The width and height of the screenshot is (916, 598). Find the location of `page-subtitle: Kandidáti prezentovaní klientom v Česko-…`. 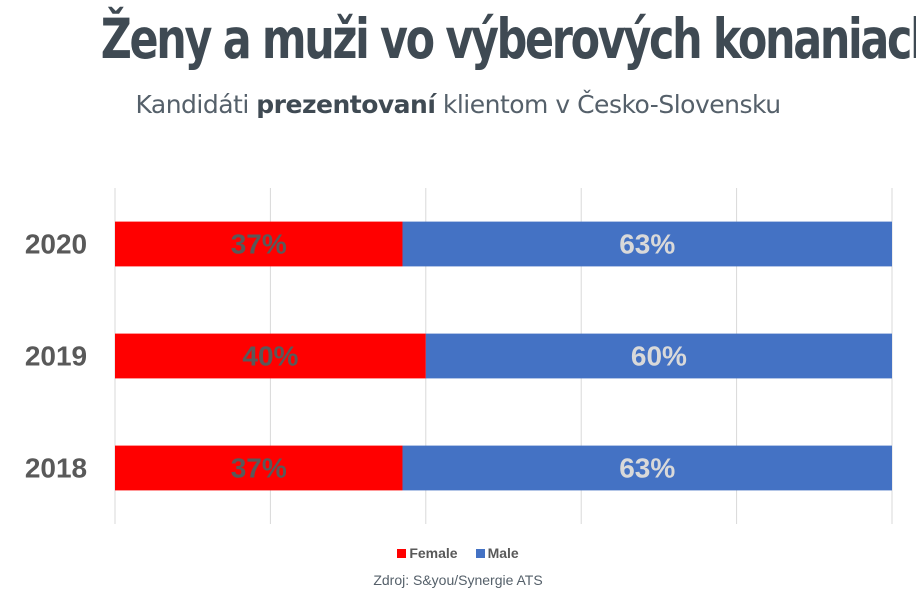

page-subtitle: Kandidáti prezentovaní klientom v Česko-… is located at coordinates (458, 105).